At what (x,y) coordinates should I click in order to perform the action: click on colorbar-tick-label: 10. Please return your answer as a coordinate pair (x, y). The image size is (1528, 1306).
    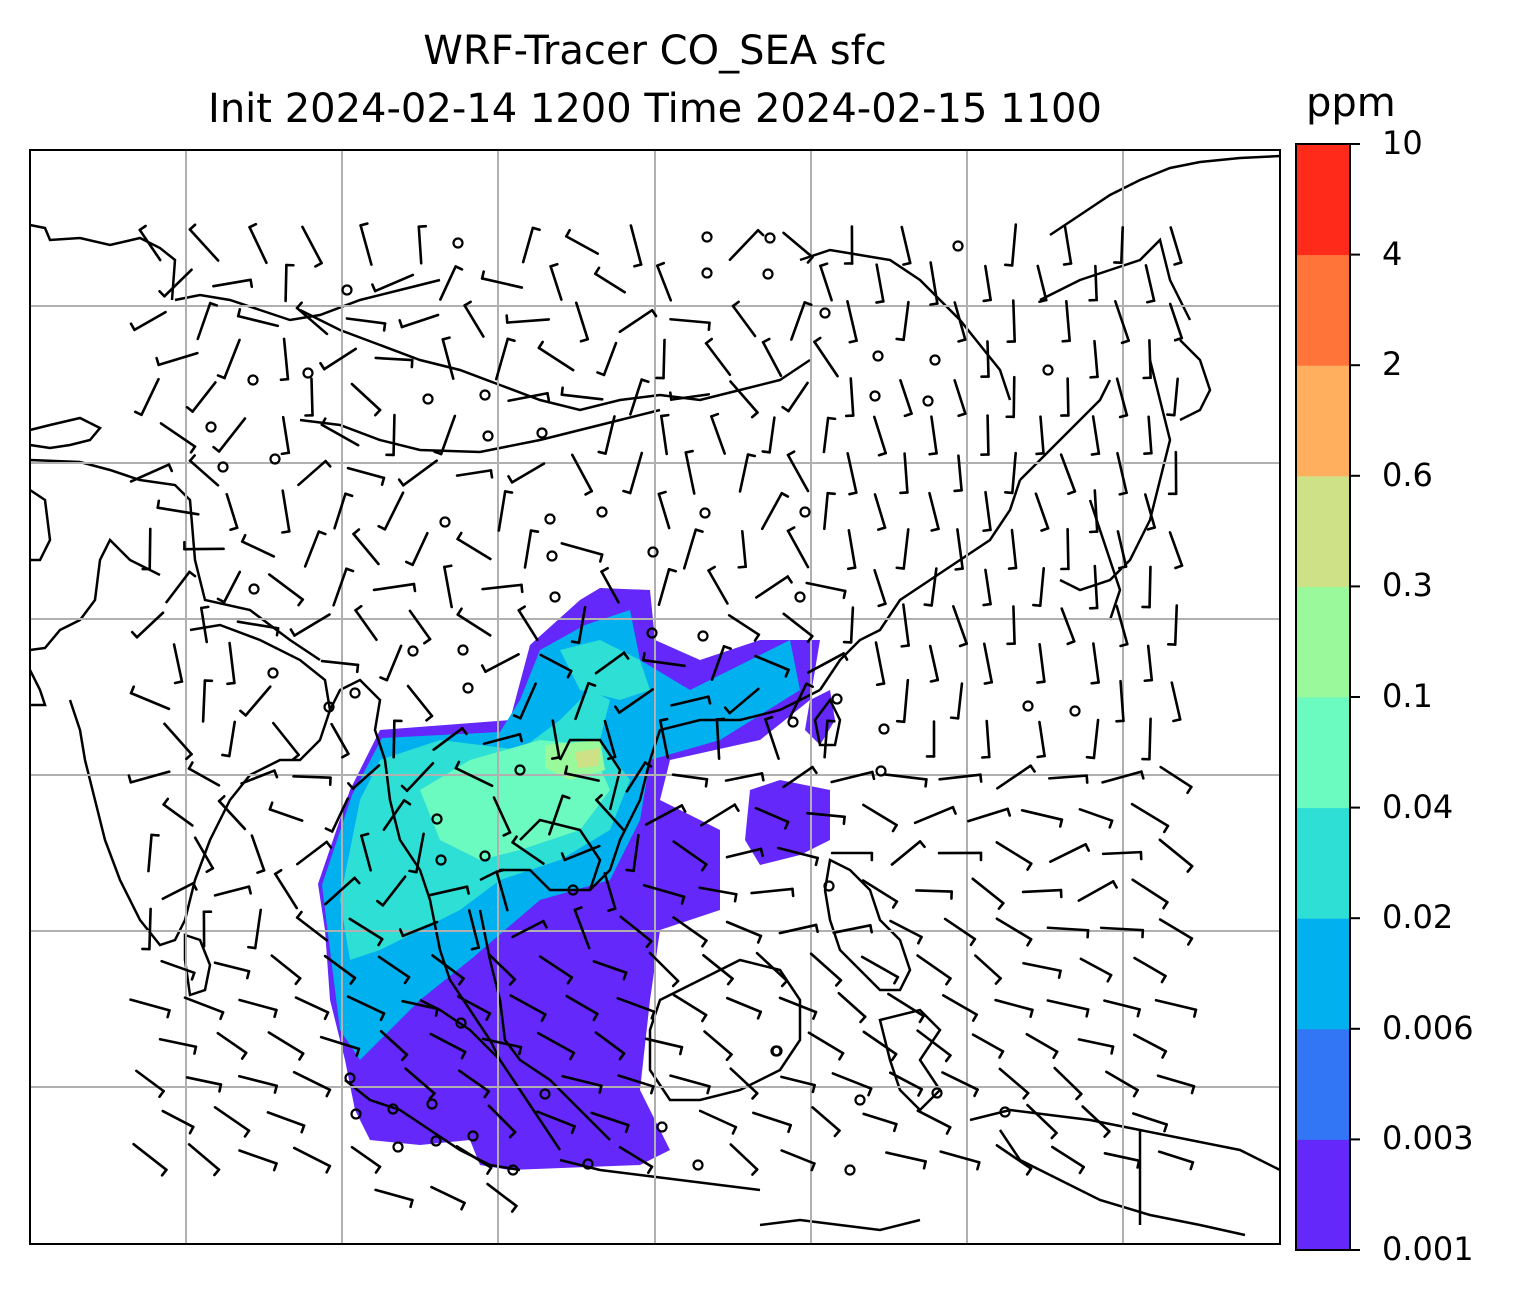
    Looking at the image, I should click on (1402, 143).